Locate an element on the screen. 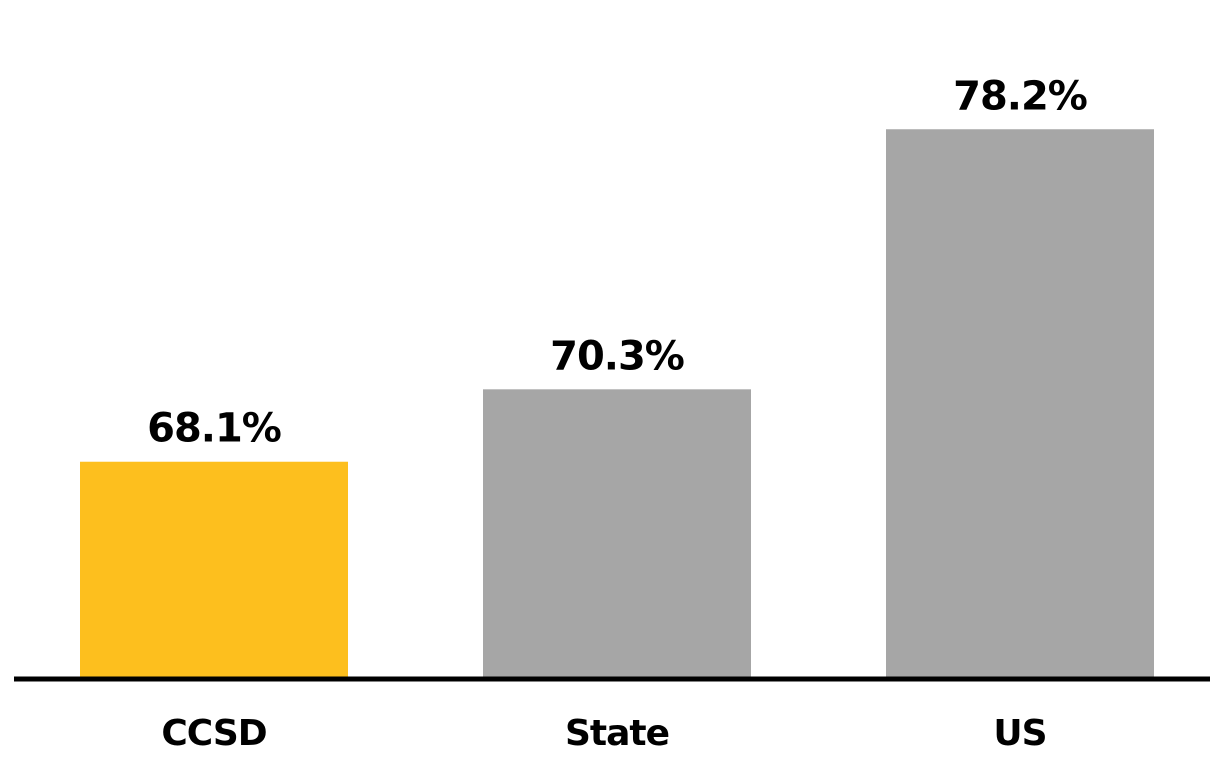  category-label-state: State is located at coordinates (617, 732).